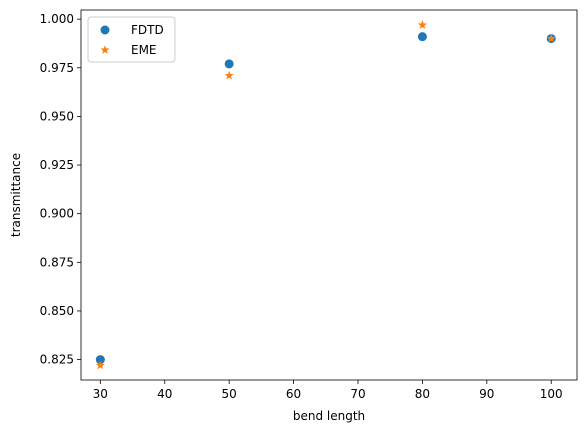  I want to click on x-tick-label: 60, so click(293, 394).